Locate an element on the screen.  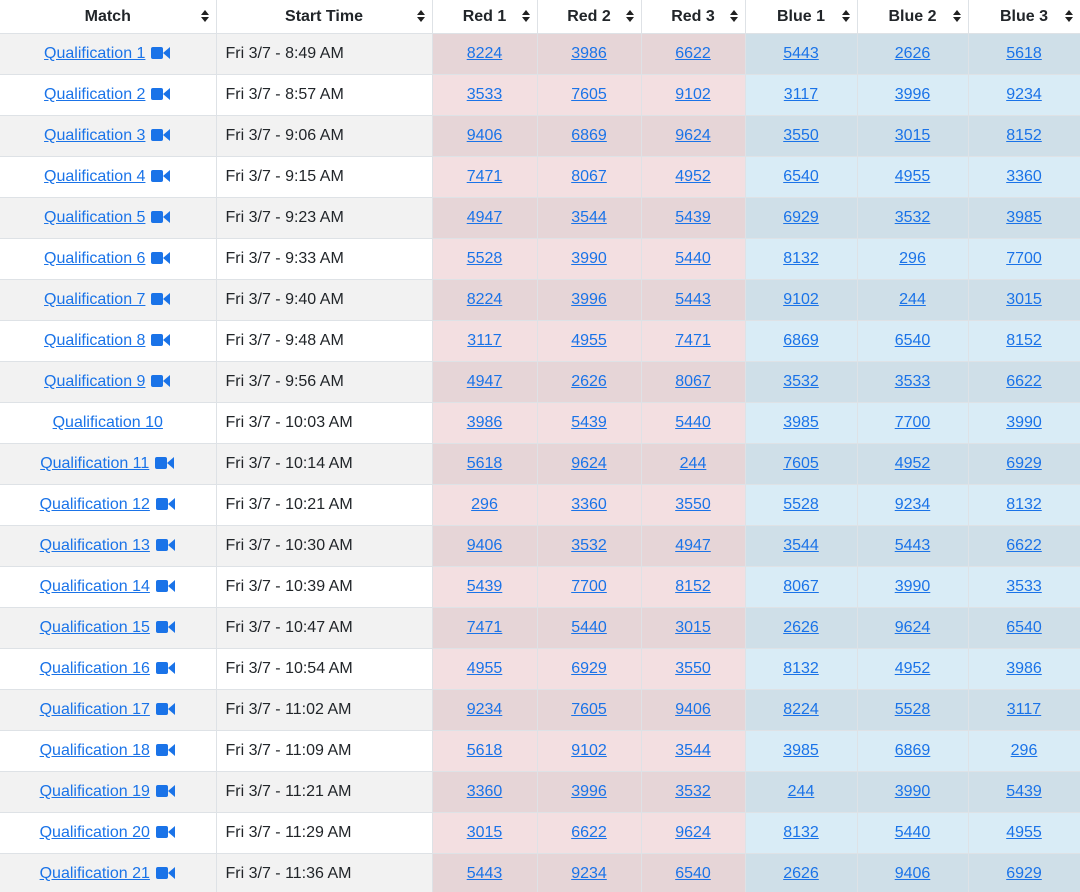
match-link: Qualification 19 is located at coordinates (108, 791).